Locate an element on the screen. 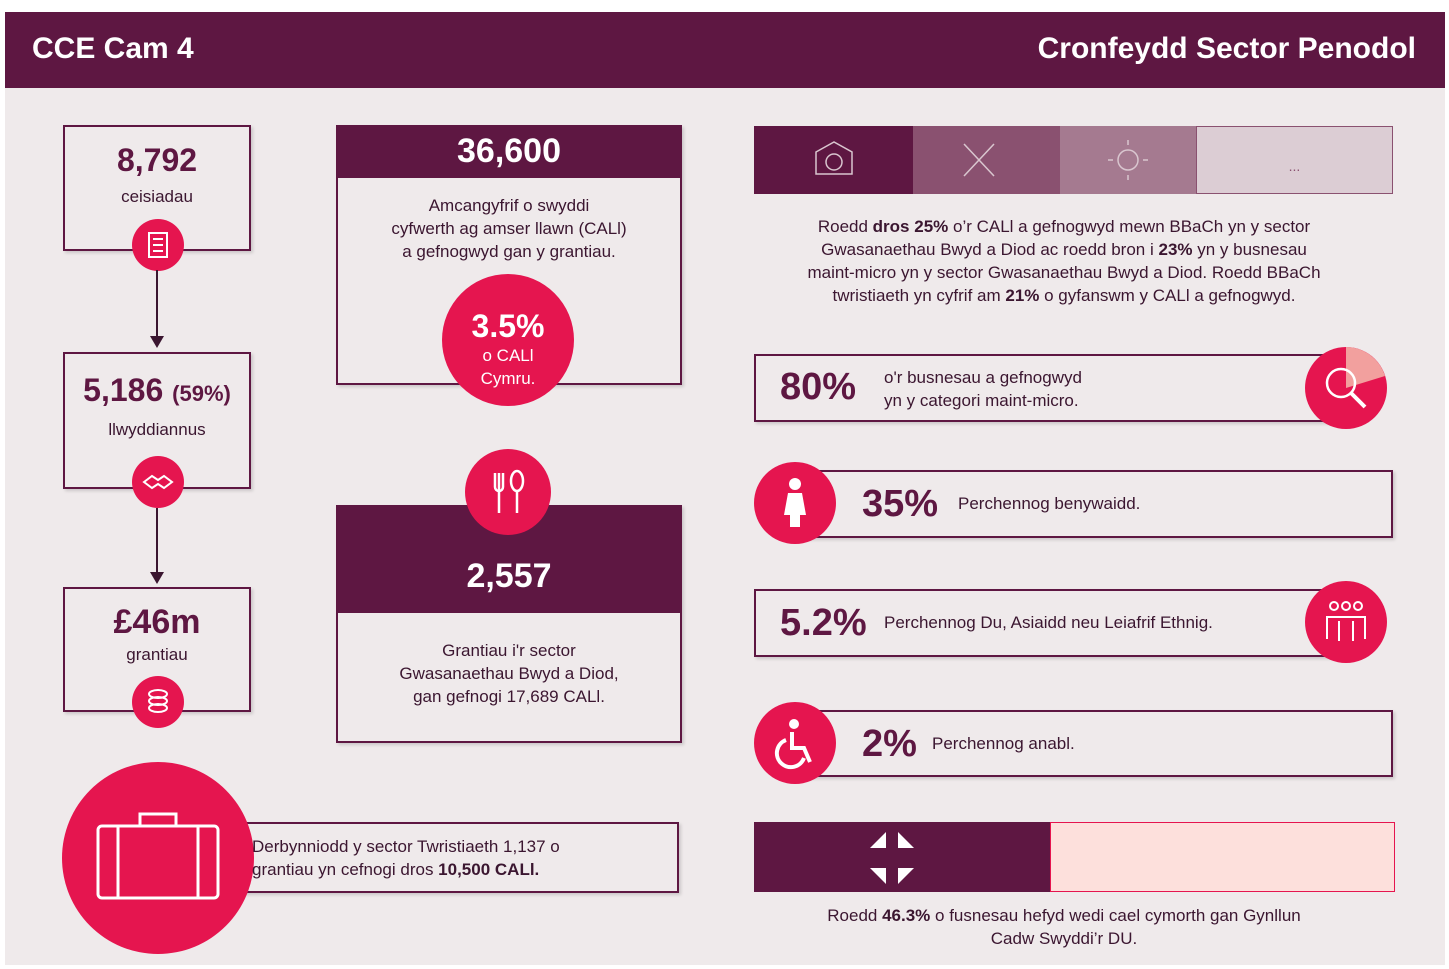 The width and height of the screenshot is (1449, 969). funnel-value: £46m is located at coordinates (157, 622).